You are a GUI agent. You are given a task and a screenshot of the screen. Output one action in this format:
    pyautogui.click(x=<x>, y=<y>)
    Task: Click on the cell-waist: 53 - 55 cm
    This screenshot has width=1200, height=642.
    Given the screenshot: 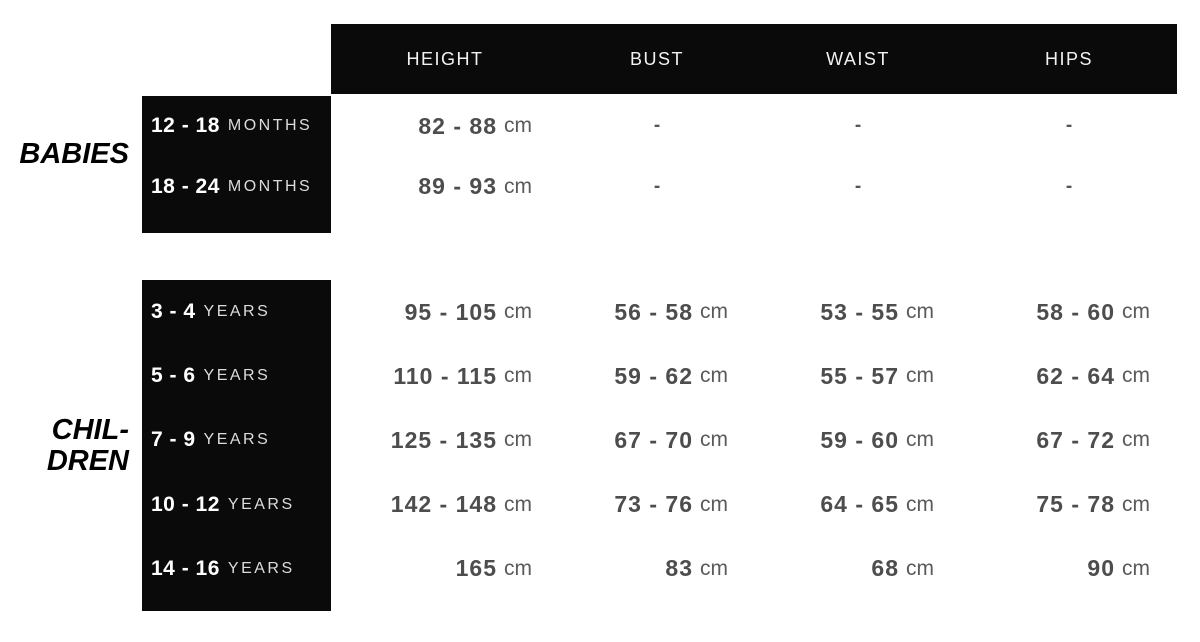 What is the action you would take?
    pyautogui.click(x=858, y=312)
    